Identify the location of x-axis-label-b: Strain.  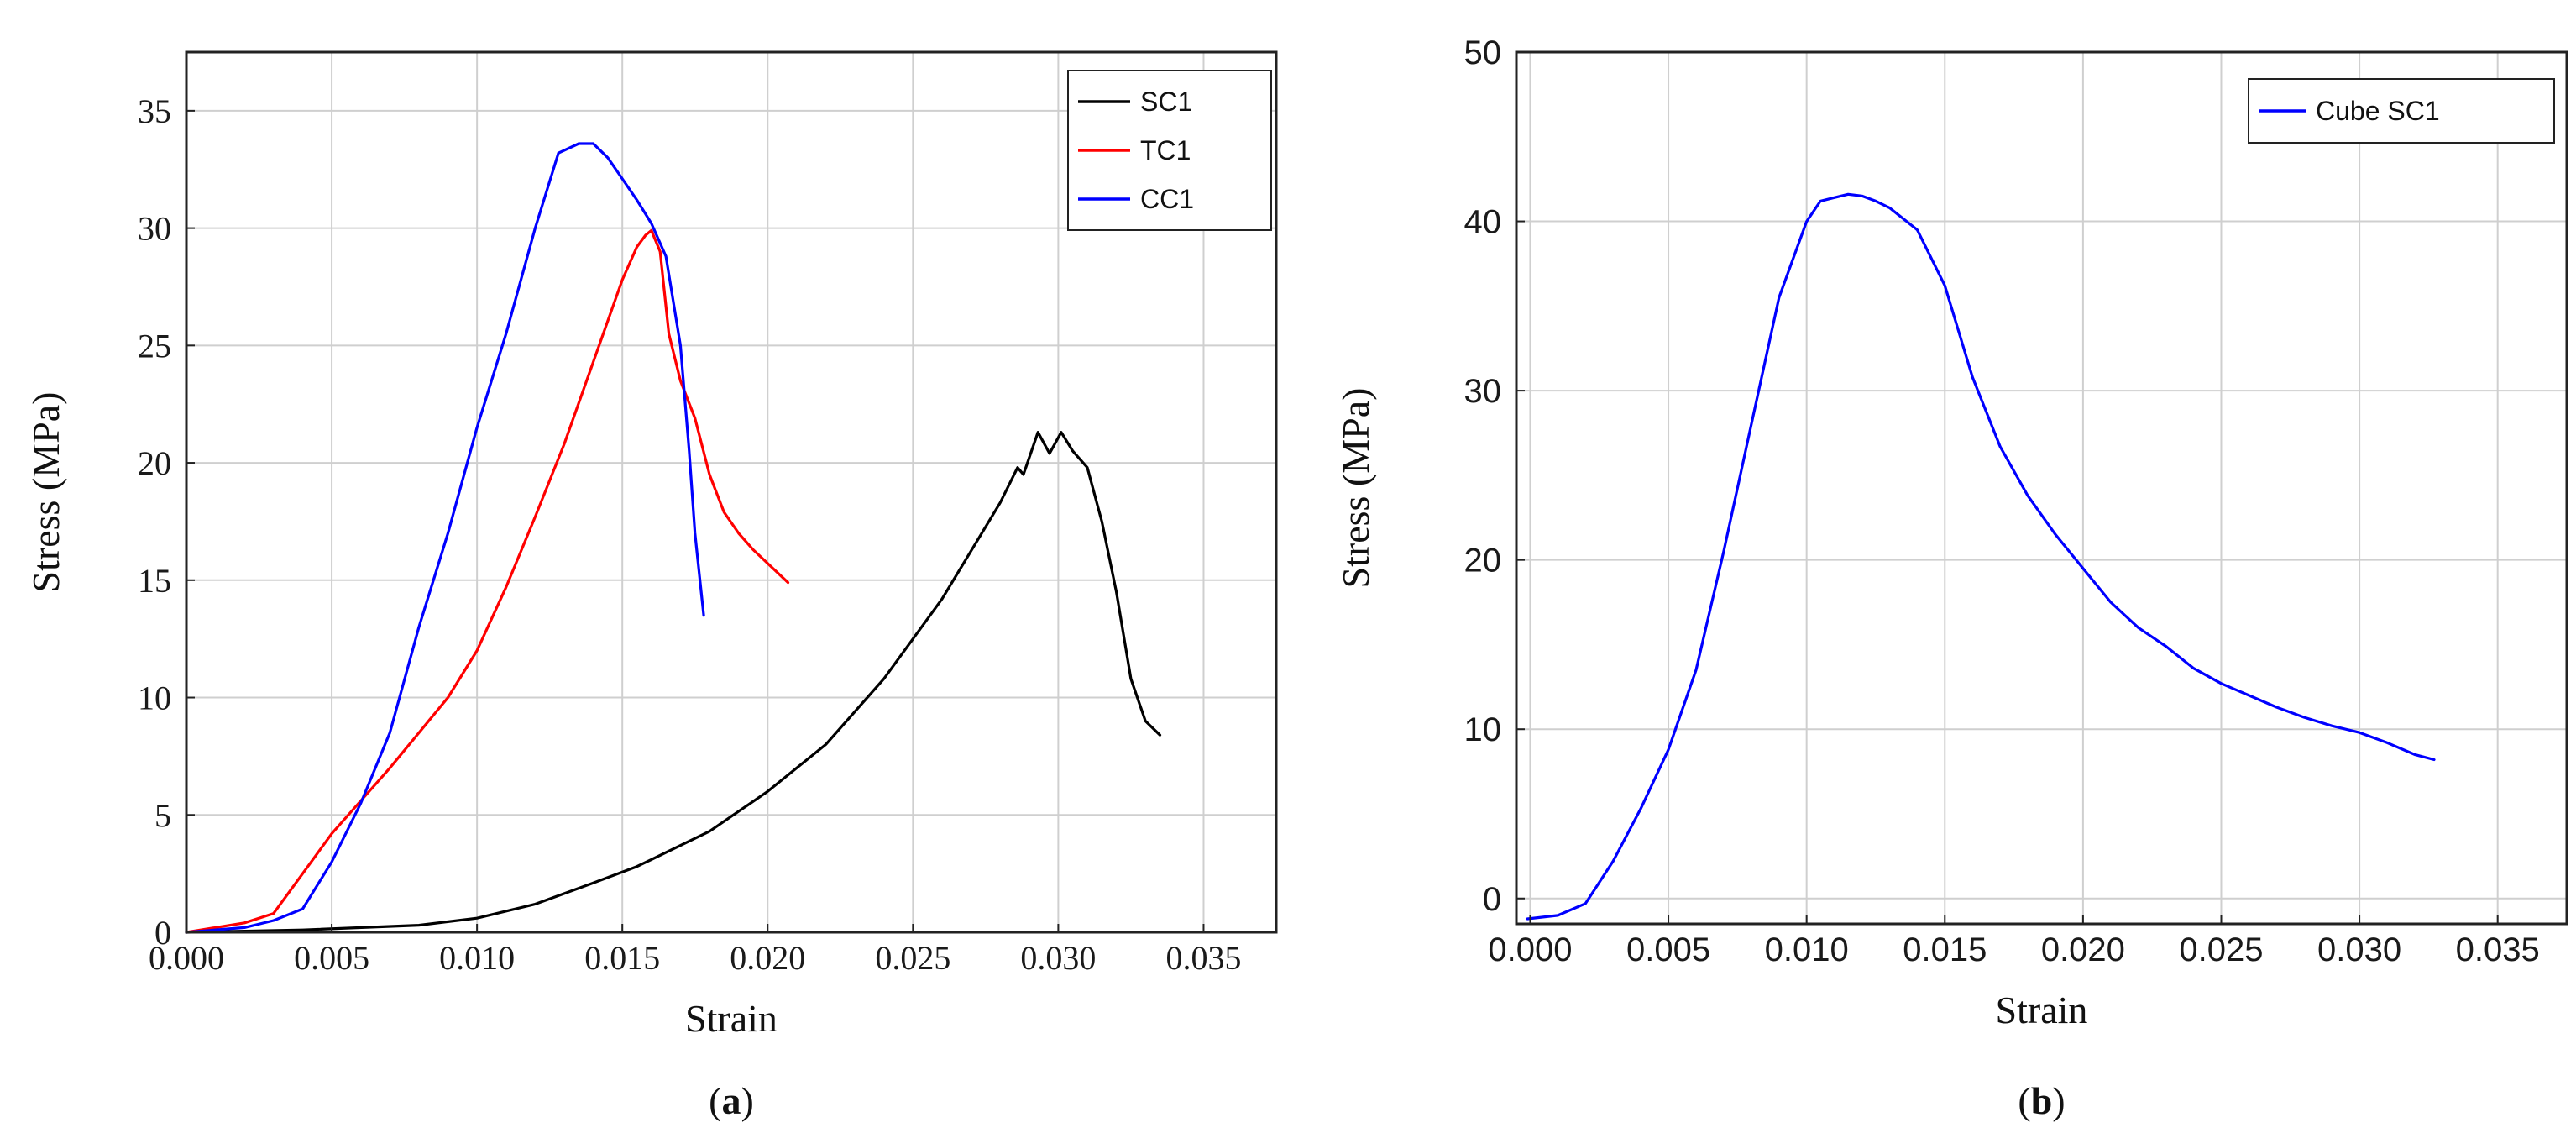
(2042, 1010).